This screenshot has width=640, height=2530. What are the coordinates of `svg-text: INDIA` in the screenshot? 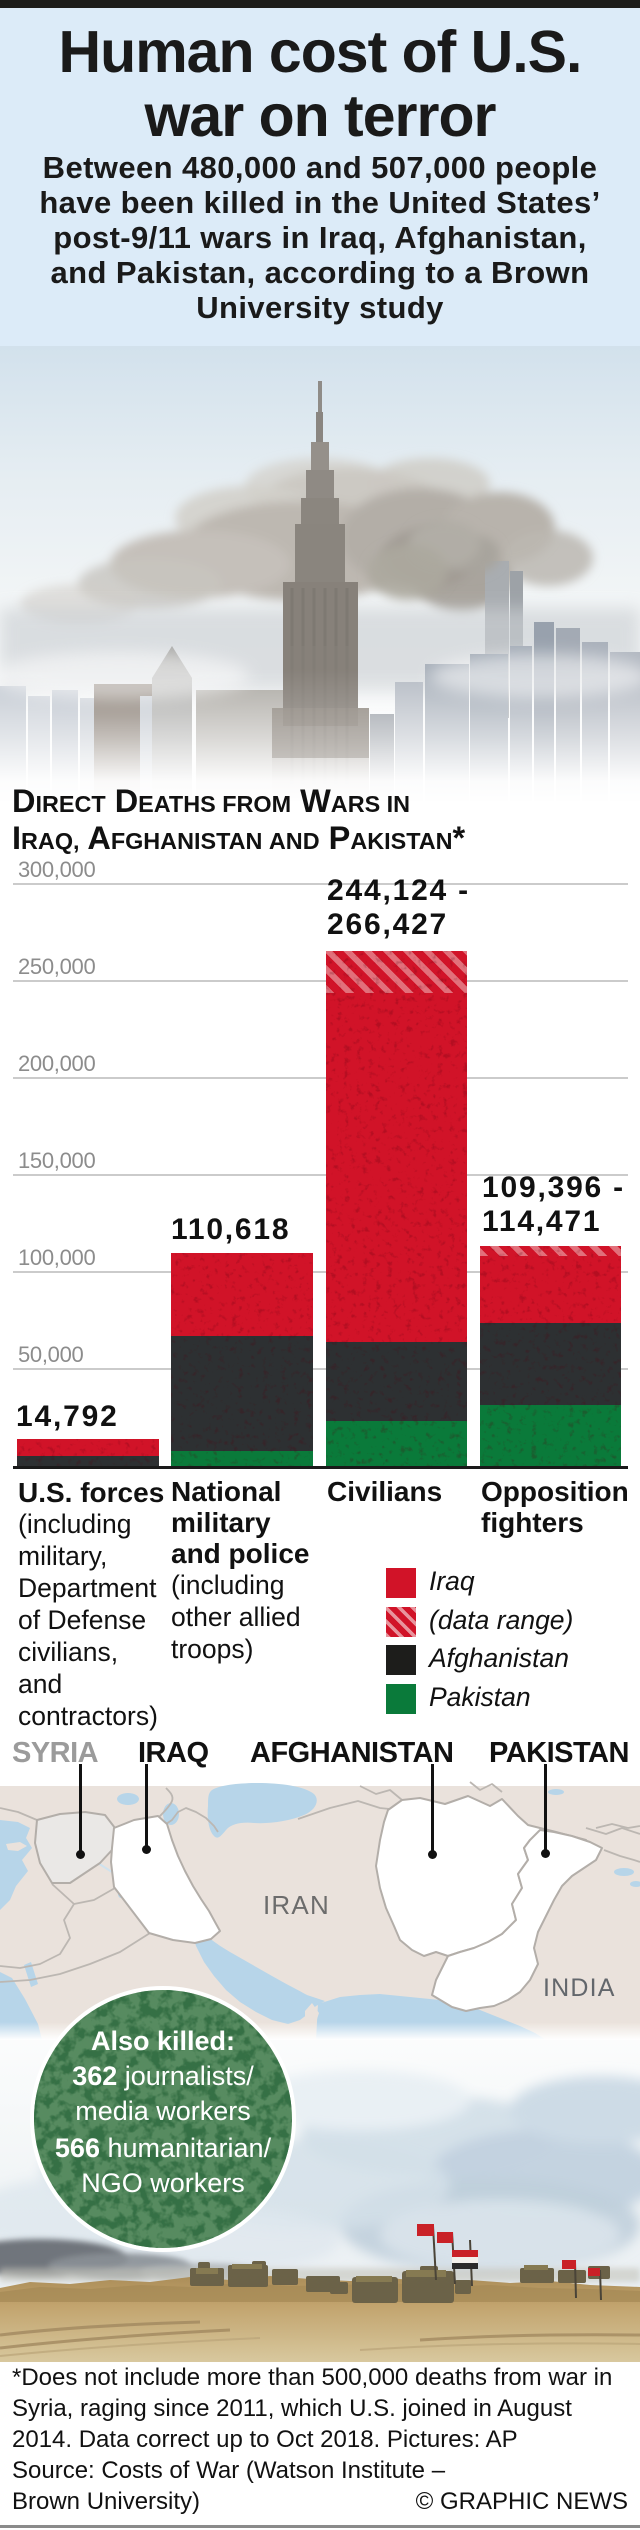 It's located at (579, 1988).